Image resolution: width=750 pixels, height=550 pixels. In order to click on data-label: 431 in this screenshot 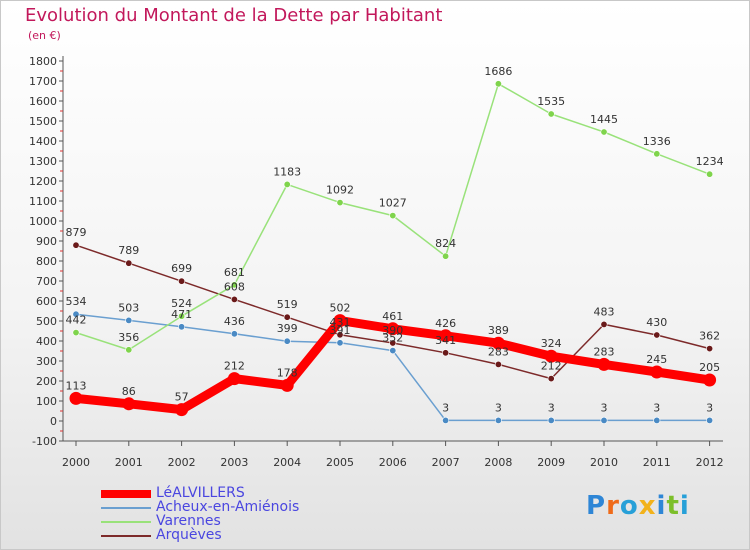, I will do `click(340, 322)`.